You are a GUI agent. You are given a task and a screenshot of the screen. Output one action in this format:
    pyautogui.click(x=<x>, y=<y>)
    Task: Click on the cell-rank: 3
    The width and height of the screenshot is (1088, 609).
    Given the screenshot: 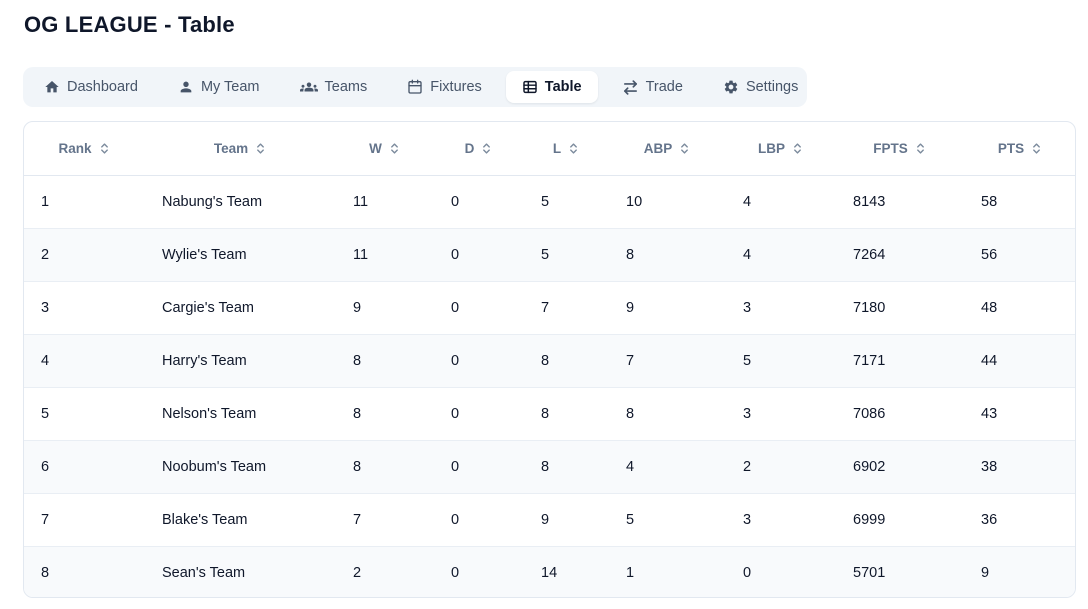 What is the action you would take?
    pyautogui.click(x=45, y=307)
    